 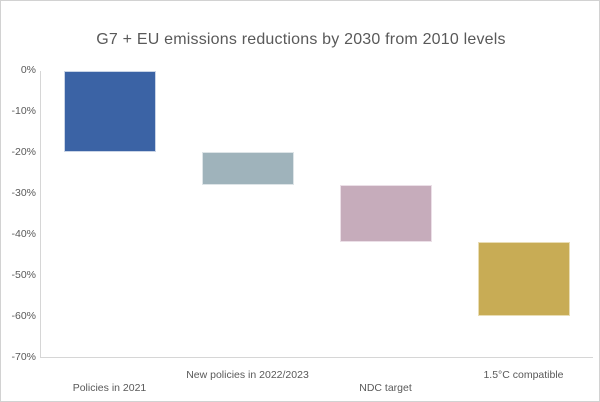 I want to click on bar-policies-in-2021, so click(x=109, y=111).